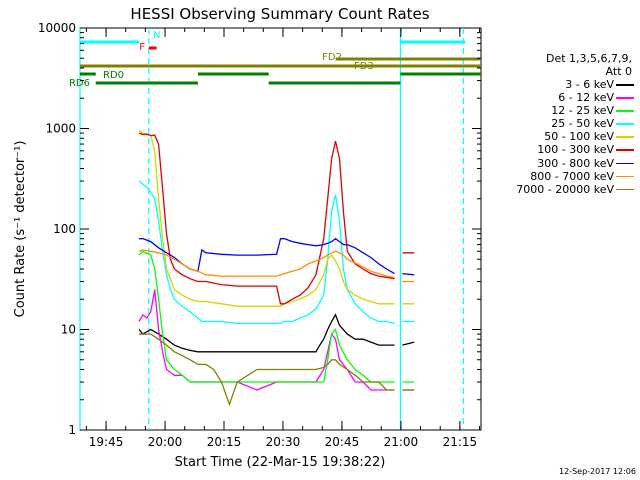 The height and width of the screenshot is (480, 640). Describe the element at coordinates (572, 176) in the screenshot. I see `legend-label: 800 - 7000 keV` at that location.